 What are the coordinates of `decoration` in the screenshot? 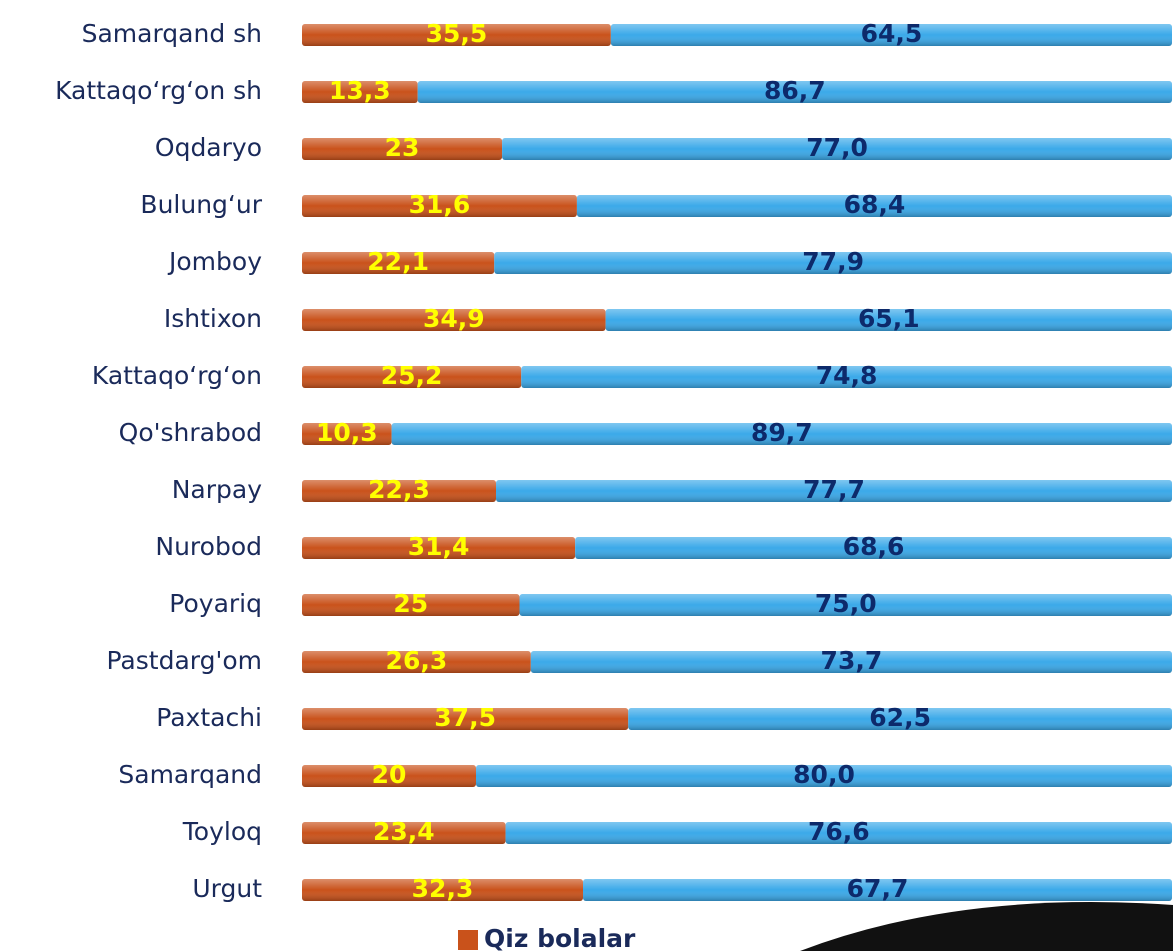 It's located at (986, 926).